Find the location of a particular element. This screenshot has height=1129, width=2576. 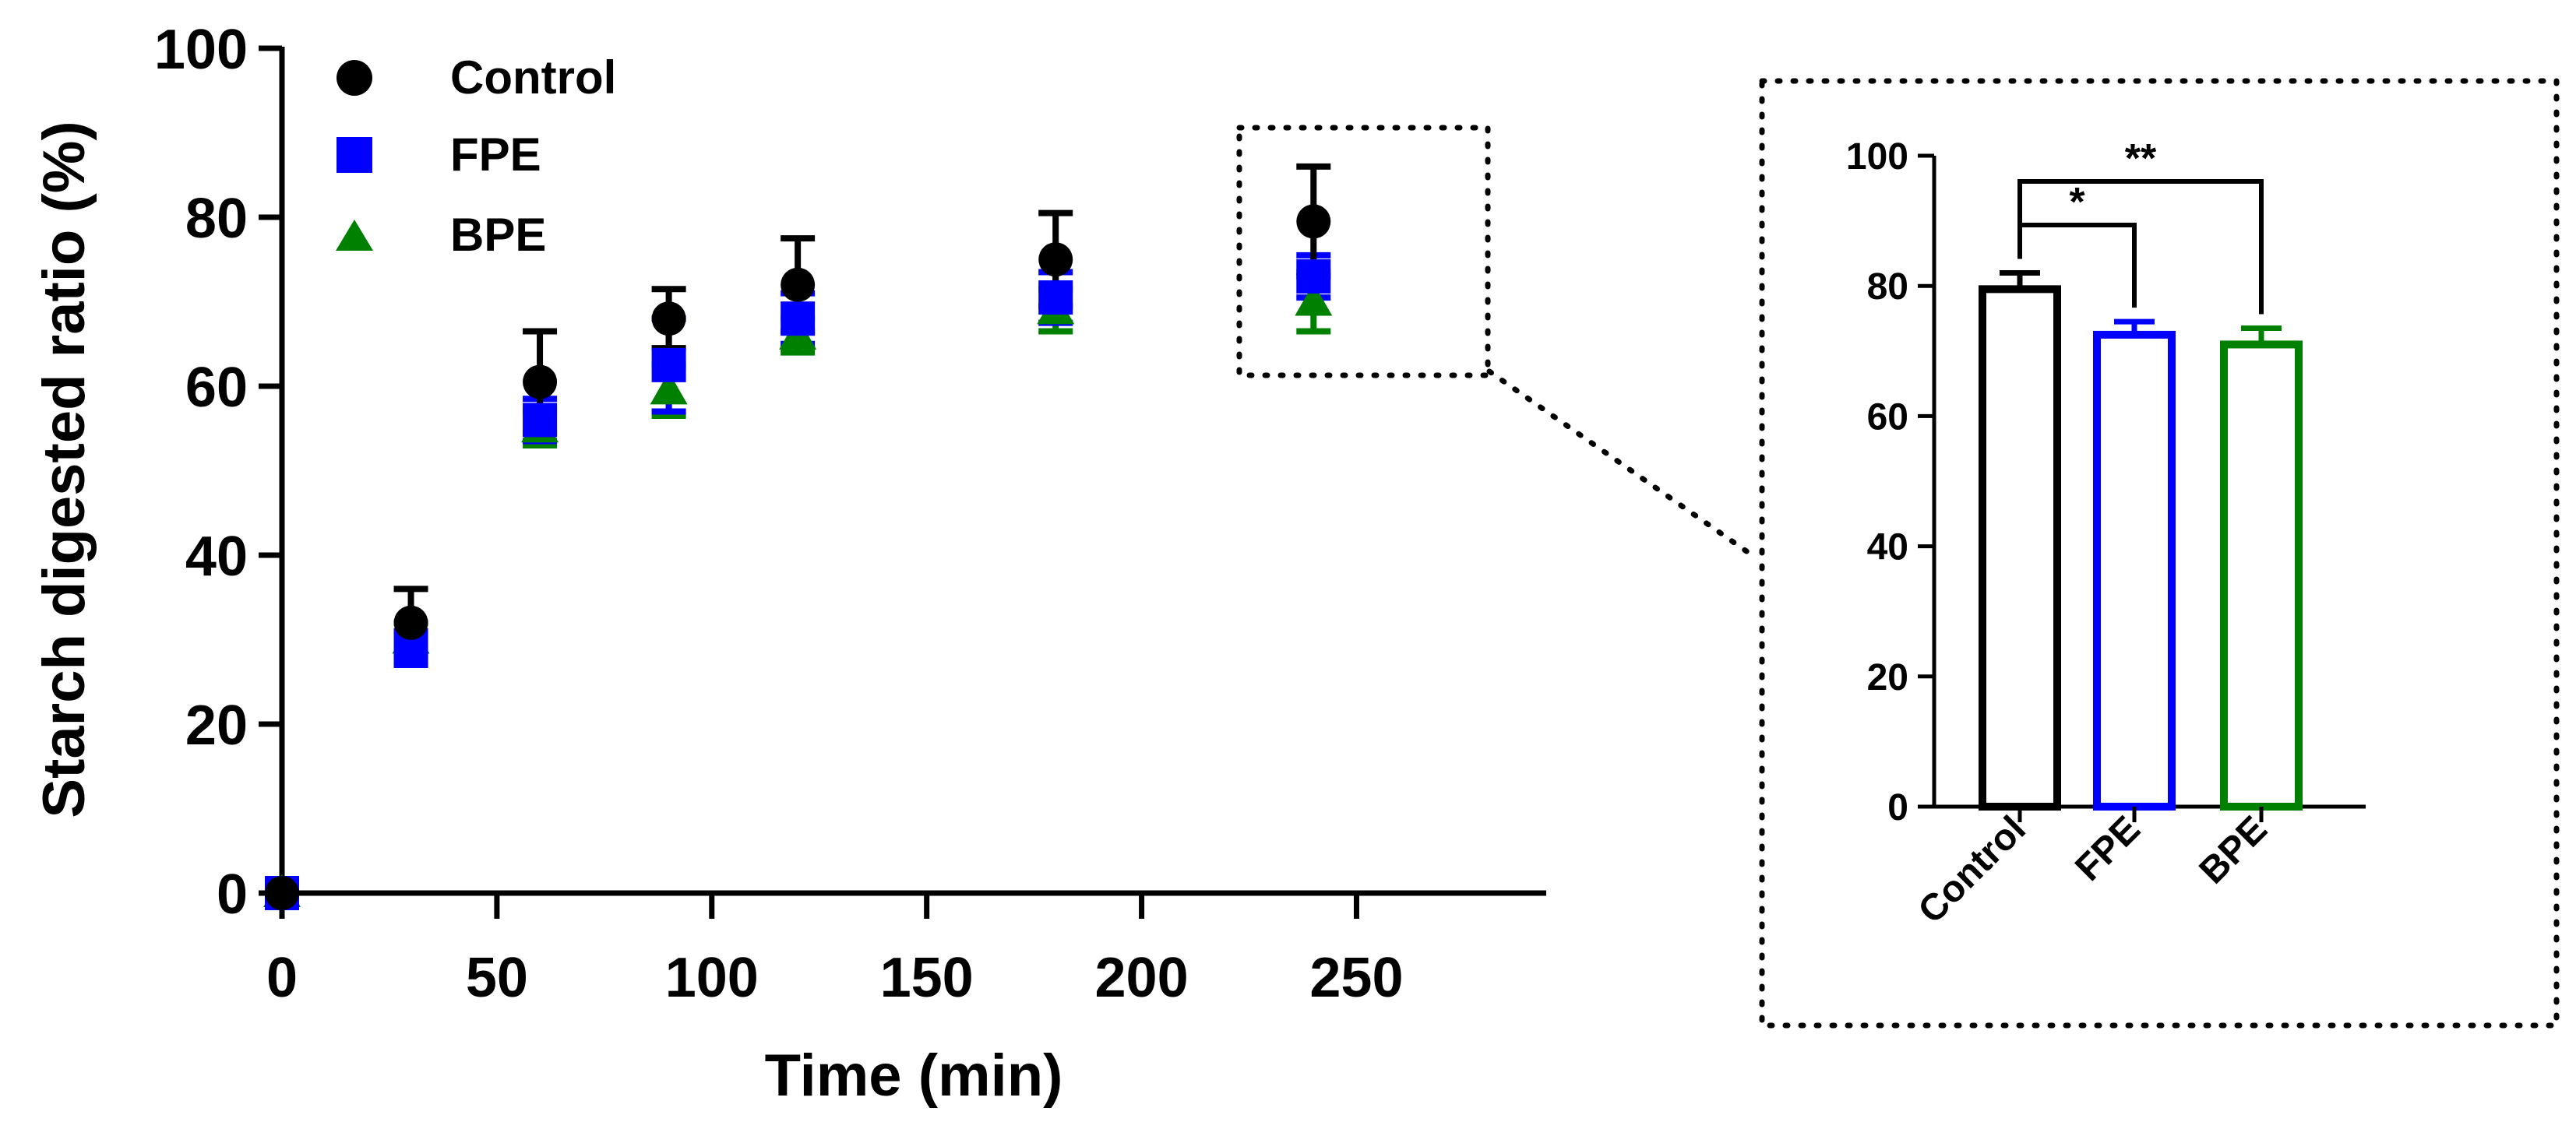

inset-y-tick-label-2: 40 is located at coordinates (1887, 547).